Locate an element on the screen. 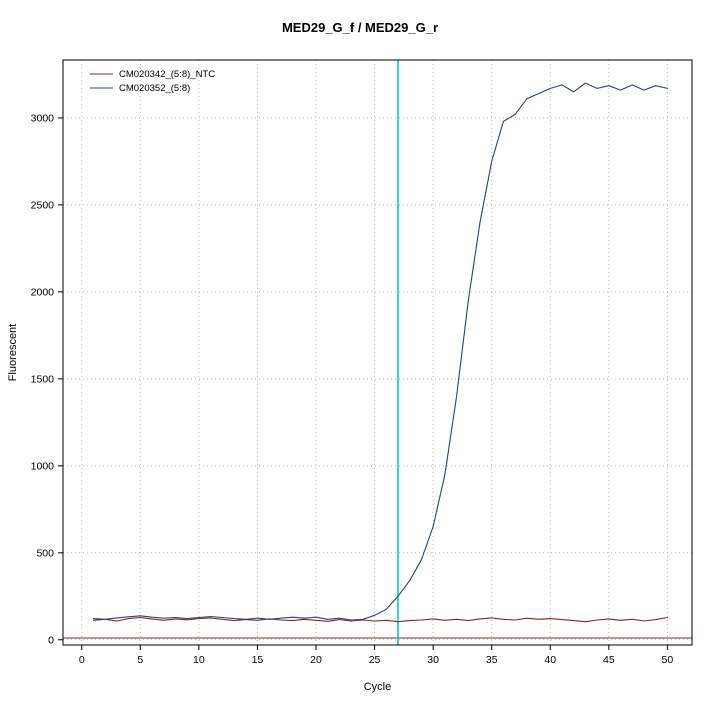 Image resolution: width=720 pixels, height=720 pixels. x-axis: 0 5 10 15 20 25 30 35 40 45 50 is located at coordinates (376, 655).